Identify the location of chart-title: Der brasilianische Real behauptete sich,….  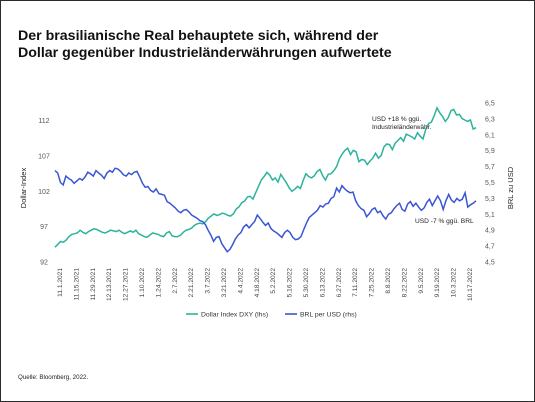
(228, 45).